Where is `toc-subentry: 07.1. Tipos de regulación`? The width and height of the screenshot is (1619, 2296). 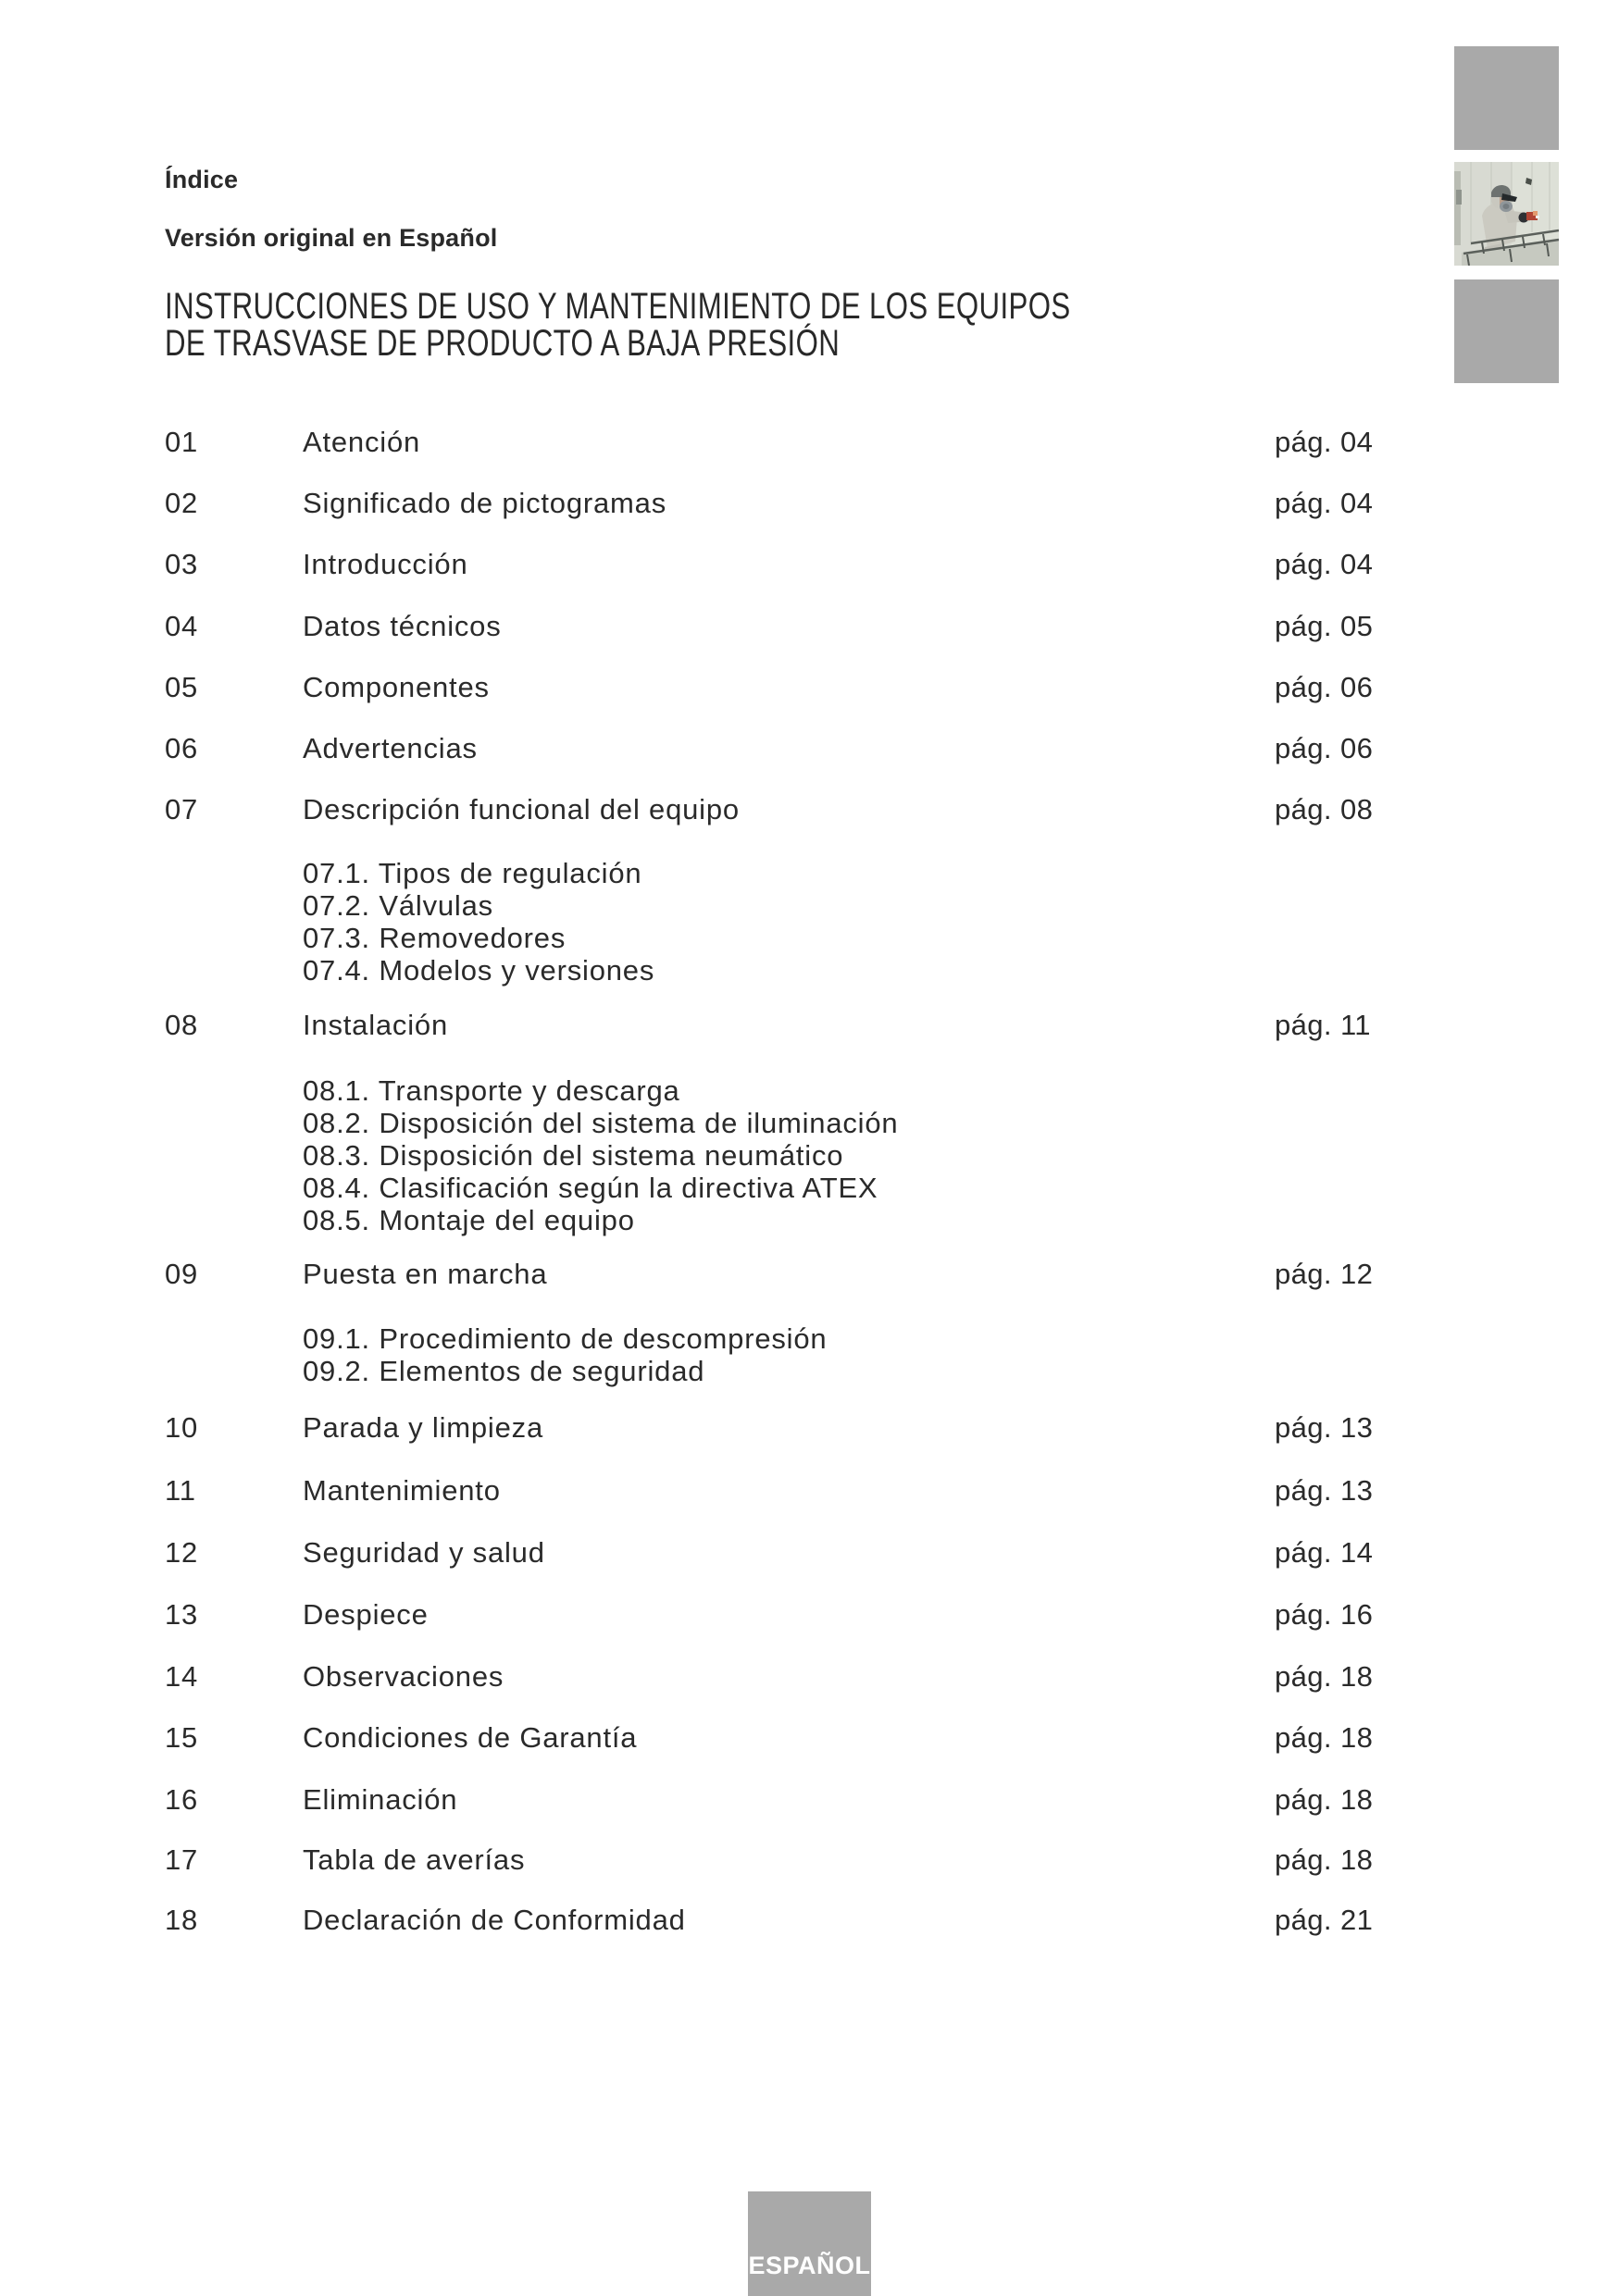 toc-subentry: 07.1. Tipos de regulación is located at coordinates (473, 873).